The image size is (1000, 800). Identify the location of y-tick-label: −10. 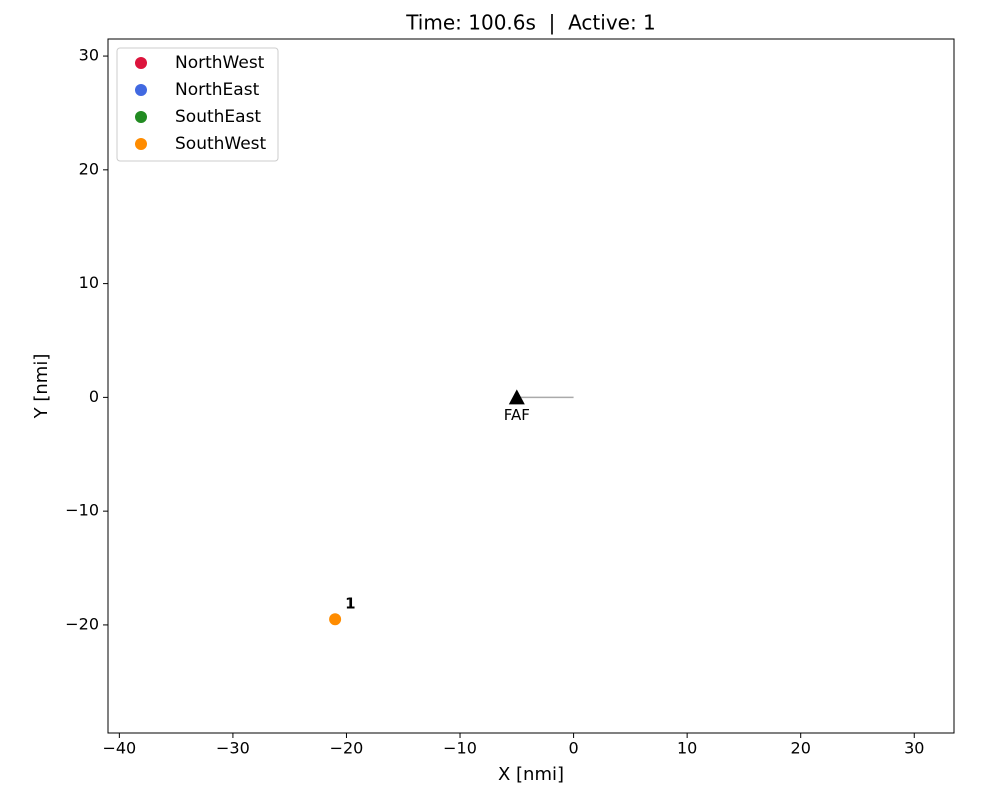
(82, 510).